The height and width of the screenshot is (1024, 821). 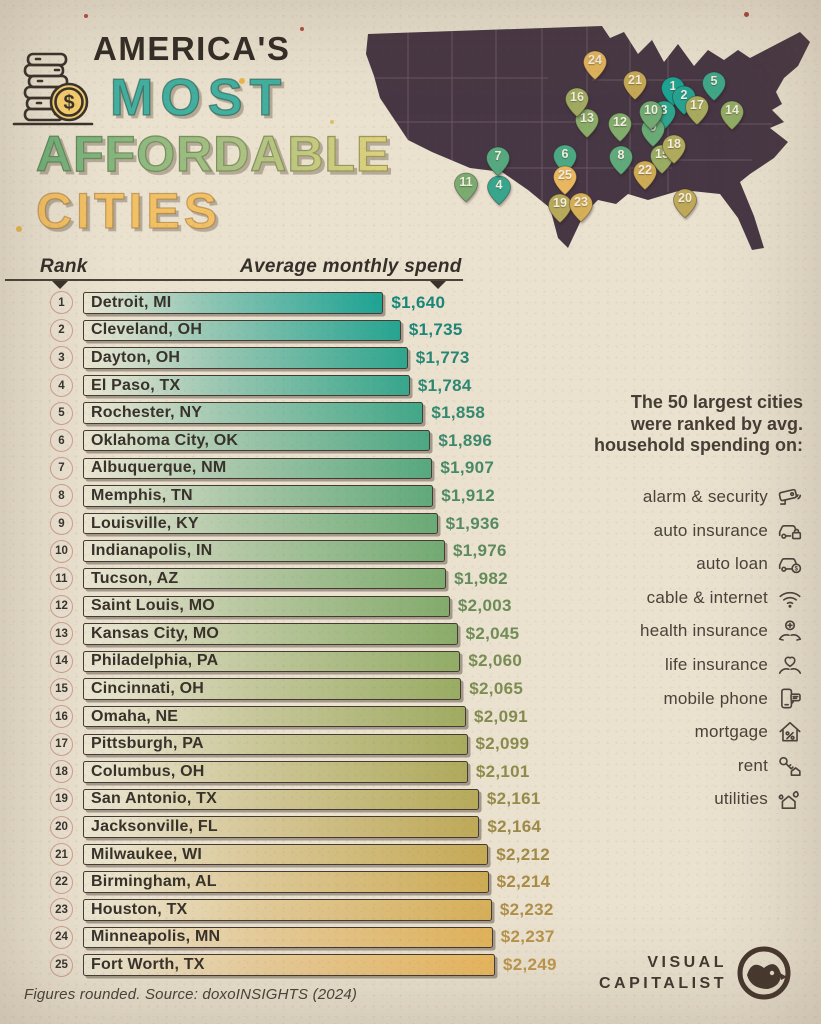 What do you see at coordinates (310, 386) in the screenshot?
I see `chart-row: 4 El Paso, TX $1,784` at bounding box center [310, 386].